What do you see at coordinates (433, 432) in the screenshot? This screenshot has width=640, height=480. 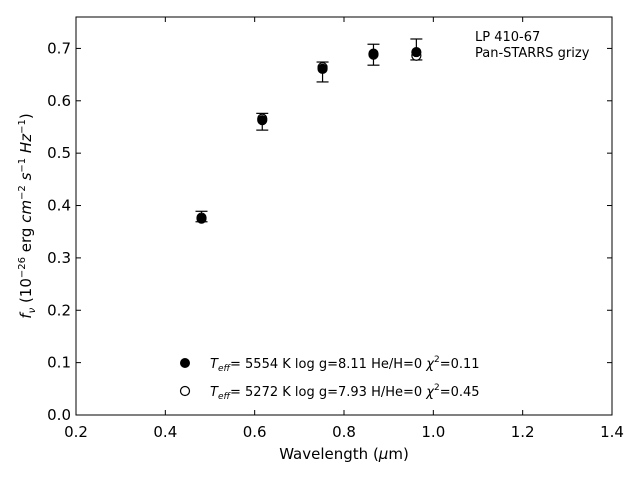 I see `x-tick-label: 1.0` at bounding box center [433, 432].